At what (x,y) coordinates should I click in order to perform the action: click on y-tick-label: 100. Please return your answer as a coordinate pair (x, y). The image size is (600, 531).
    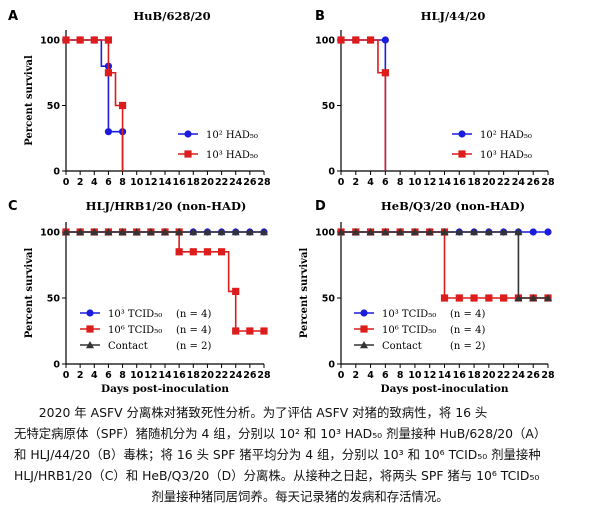
    Looking at the image, I should click on (50, 41).